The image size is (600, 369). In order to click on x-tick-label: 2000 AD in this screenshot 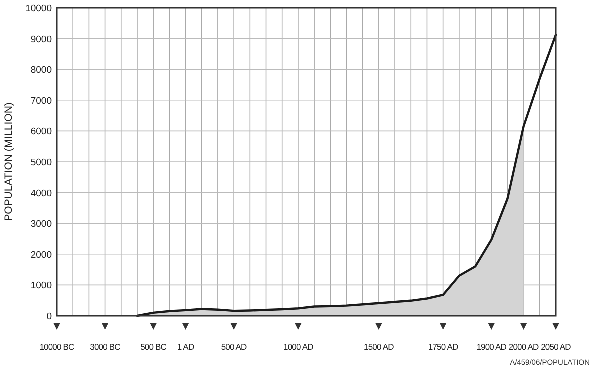, I will do `click(523, 347)`.